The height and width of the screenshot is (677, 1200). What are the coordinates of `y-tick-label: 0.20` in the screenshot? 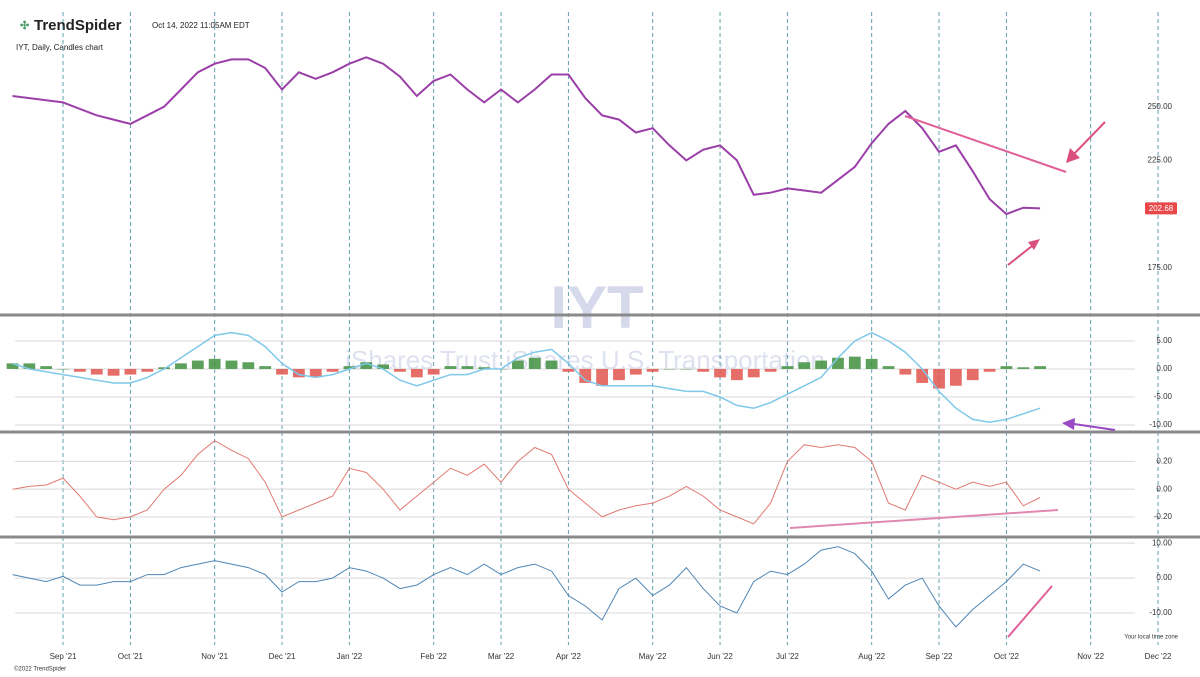 It's located at (1164, 460).